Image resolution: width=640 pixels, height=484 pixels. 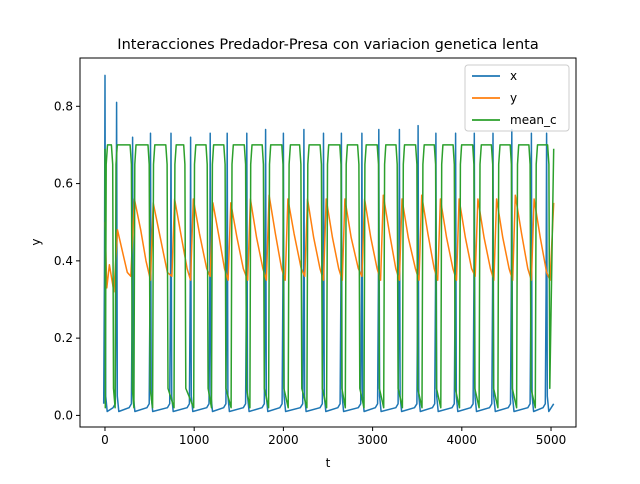 I want to click on y-tick-label: 0.6, so click(x=63, y=184).